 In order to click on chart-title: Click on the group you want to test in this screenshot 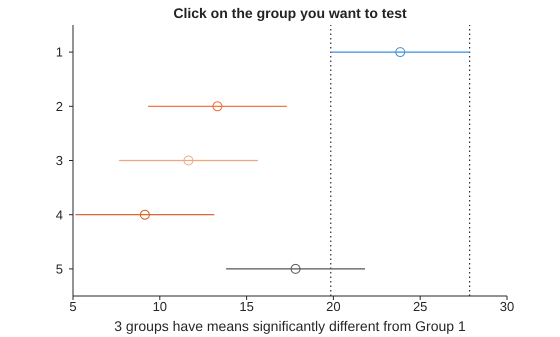, I will do `click(290, 13)`.